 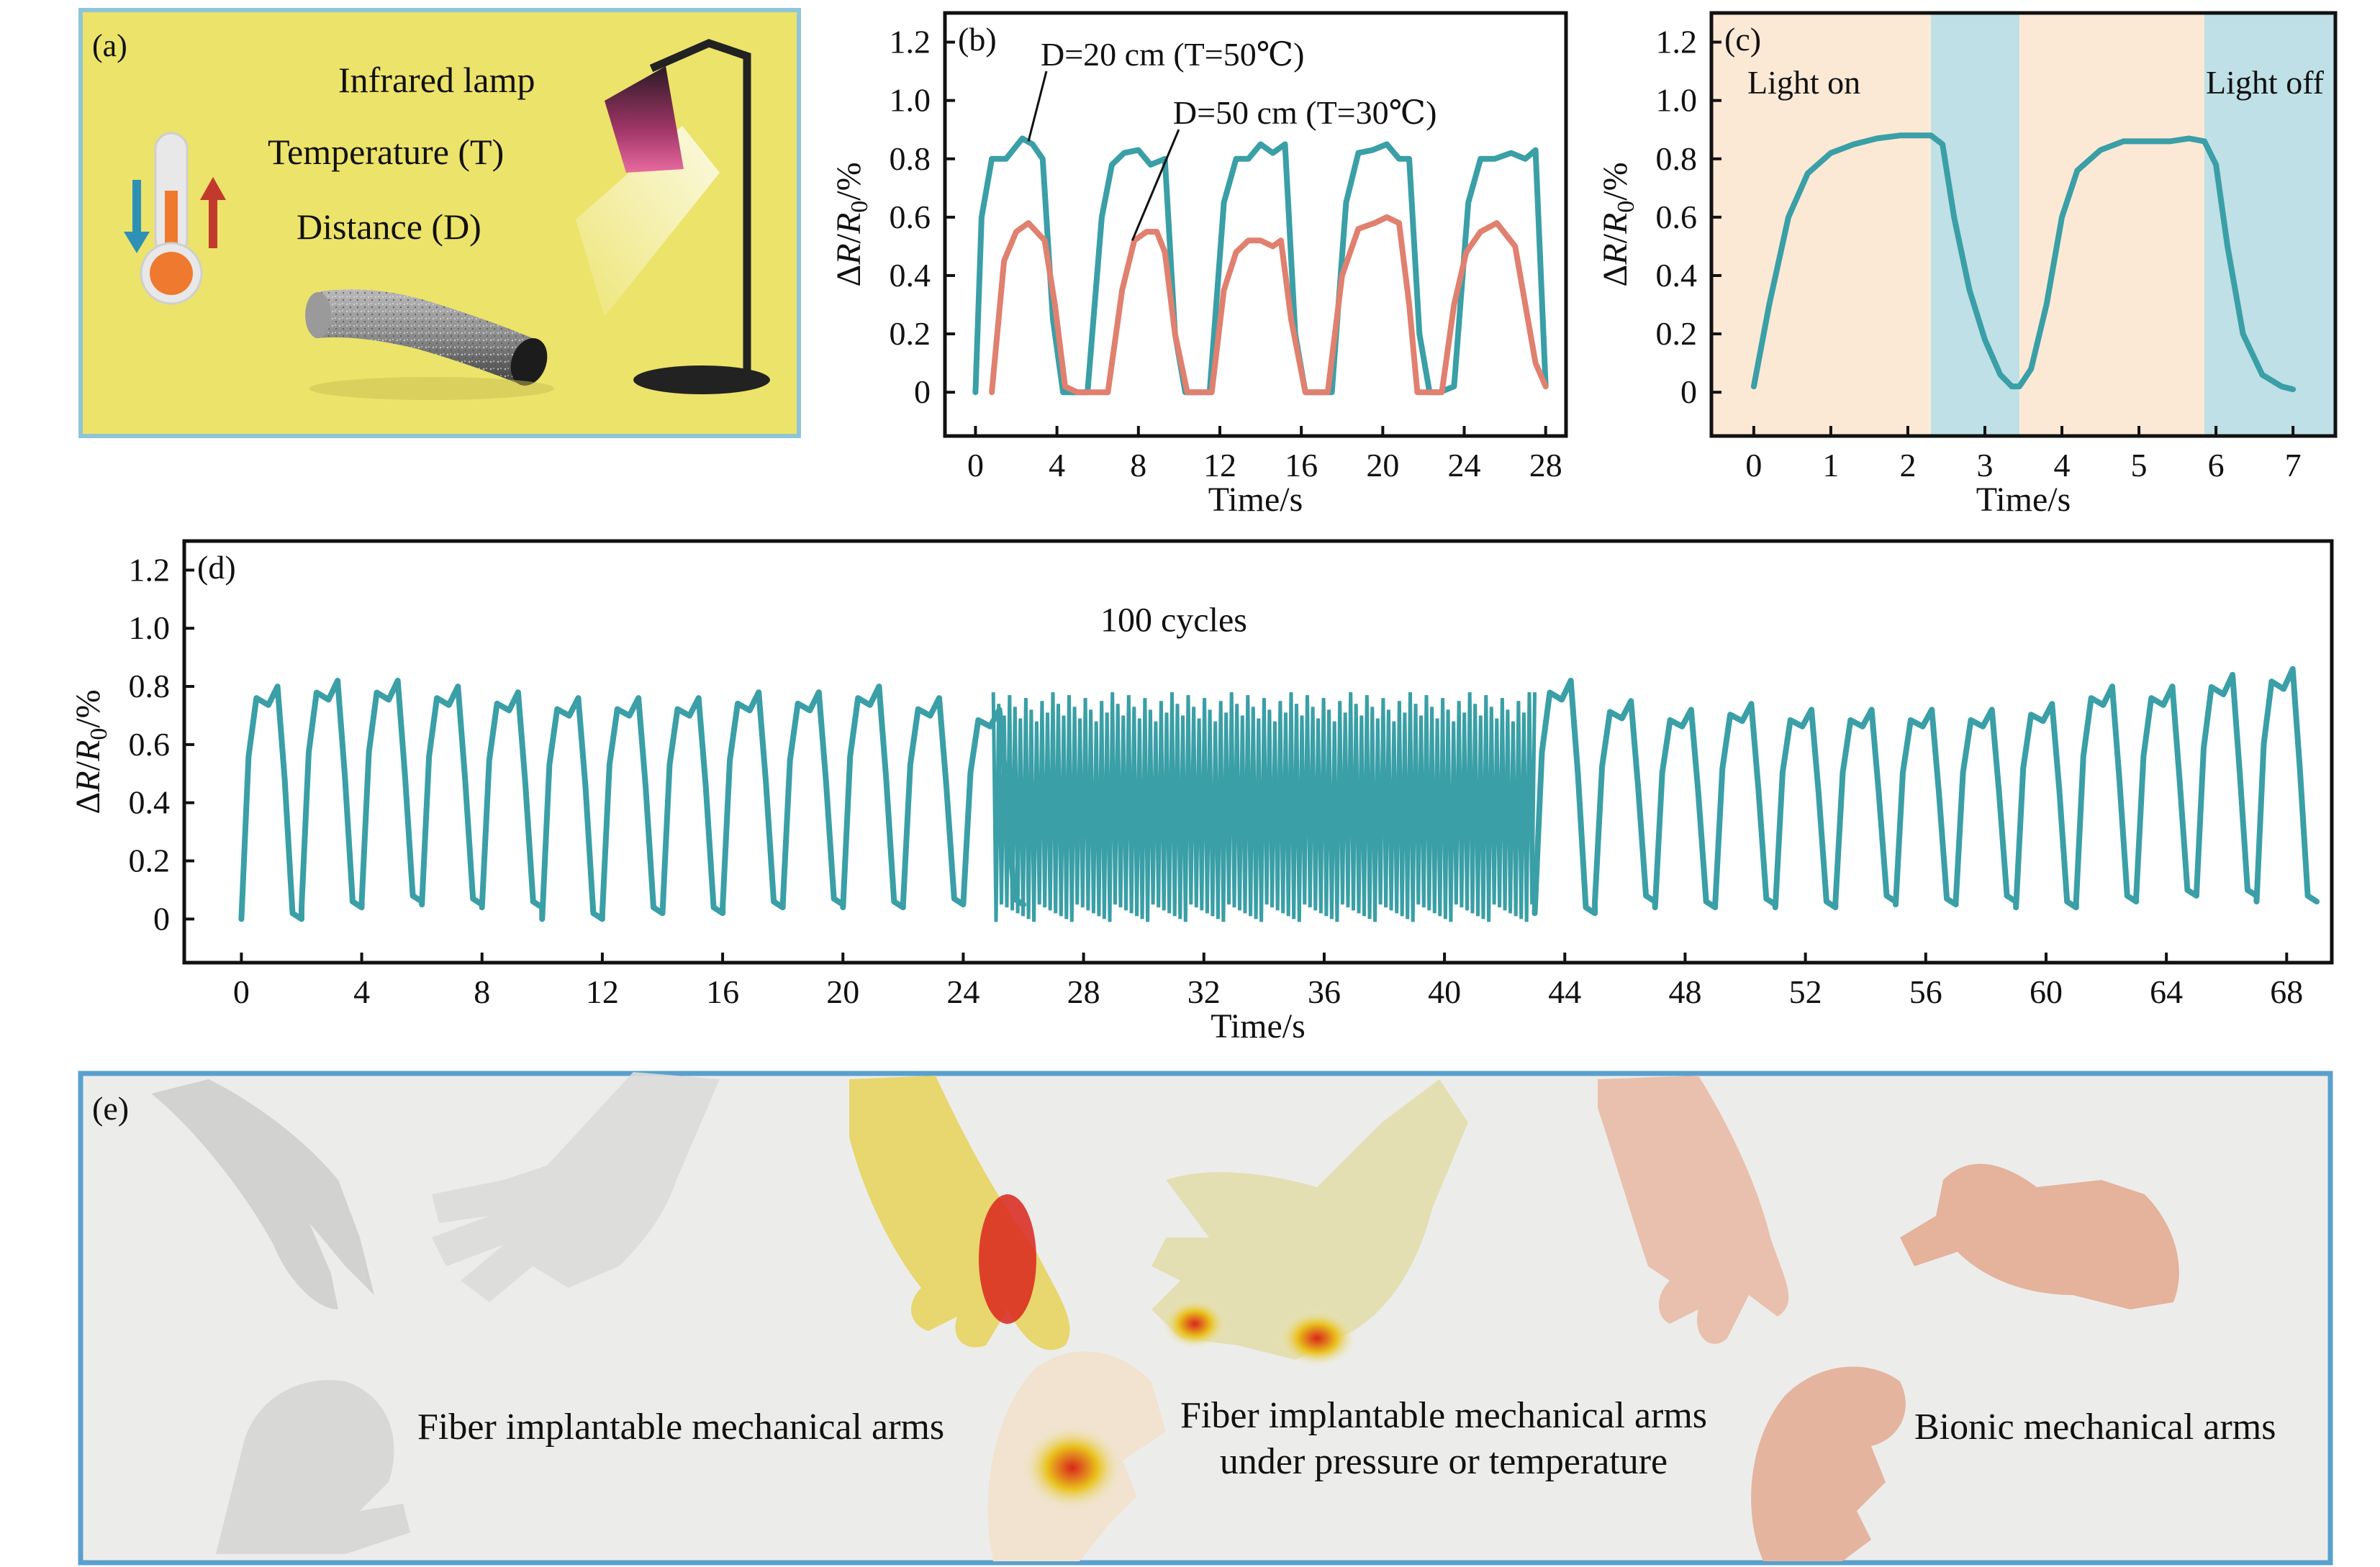 What do you see at coordinates (1742, 39) in the screenshot?
I see `panel-tag: (c)` at bounding box center [1742, 39].